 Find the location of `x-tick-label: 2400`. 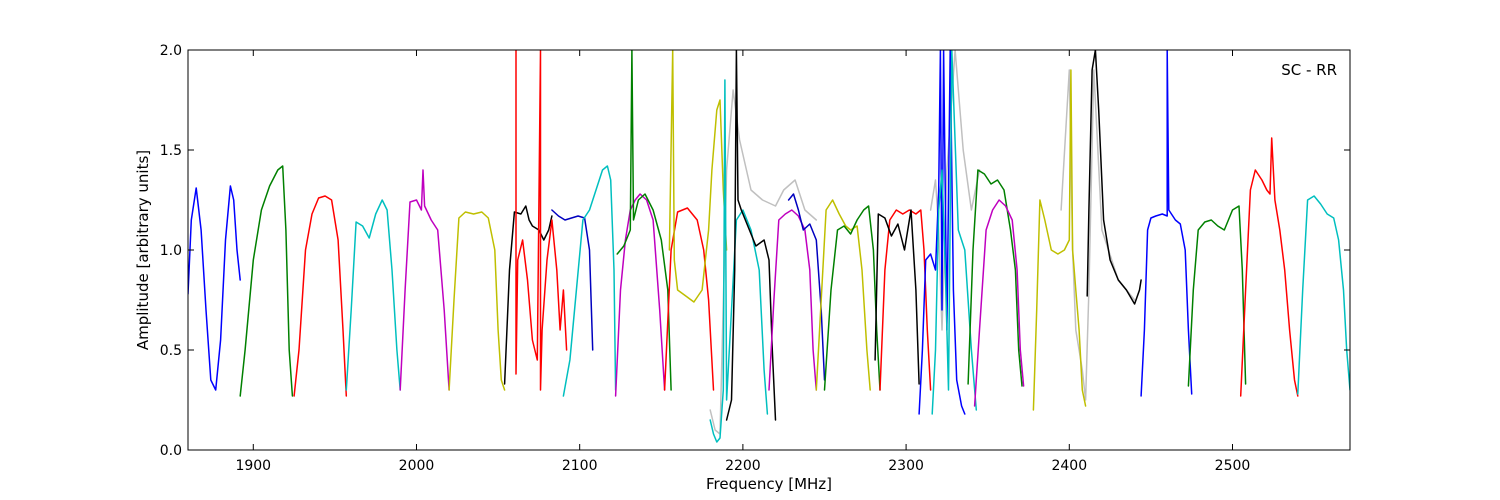

x-tick-label: 2400 is located at coordinates (1069, 466).